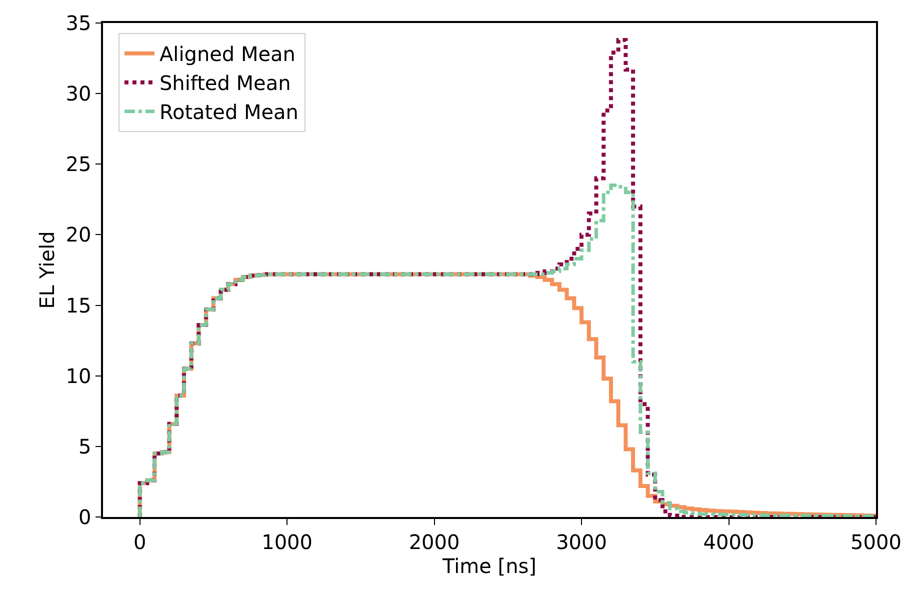 The width and height of the screenshot is (923, 599). What do you see at coordinates (85, 446) in the screenshot?
I see `y-tick-label: 5` at bounding box center [85, 446].